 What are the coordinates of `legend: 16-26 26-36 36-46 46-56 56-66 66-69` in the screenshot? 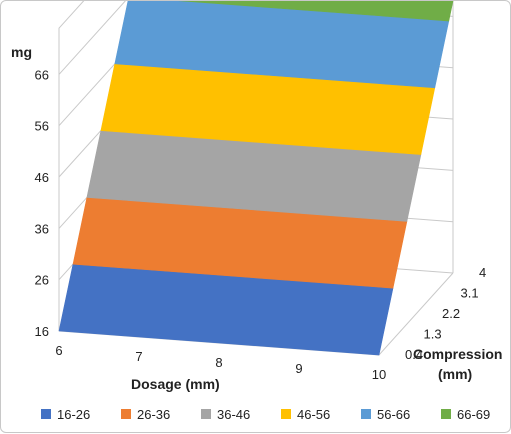 It's located at (265, 414).